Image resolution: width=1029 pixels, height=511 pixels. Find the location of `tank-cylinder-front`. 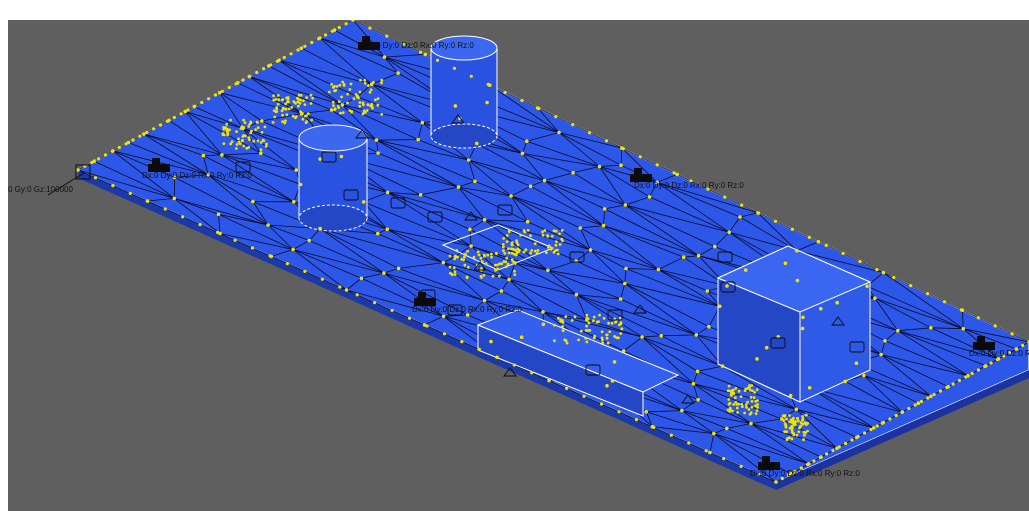

tank-cylinder-front is located at coordinates (333, 178).